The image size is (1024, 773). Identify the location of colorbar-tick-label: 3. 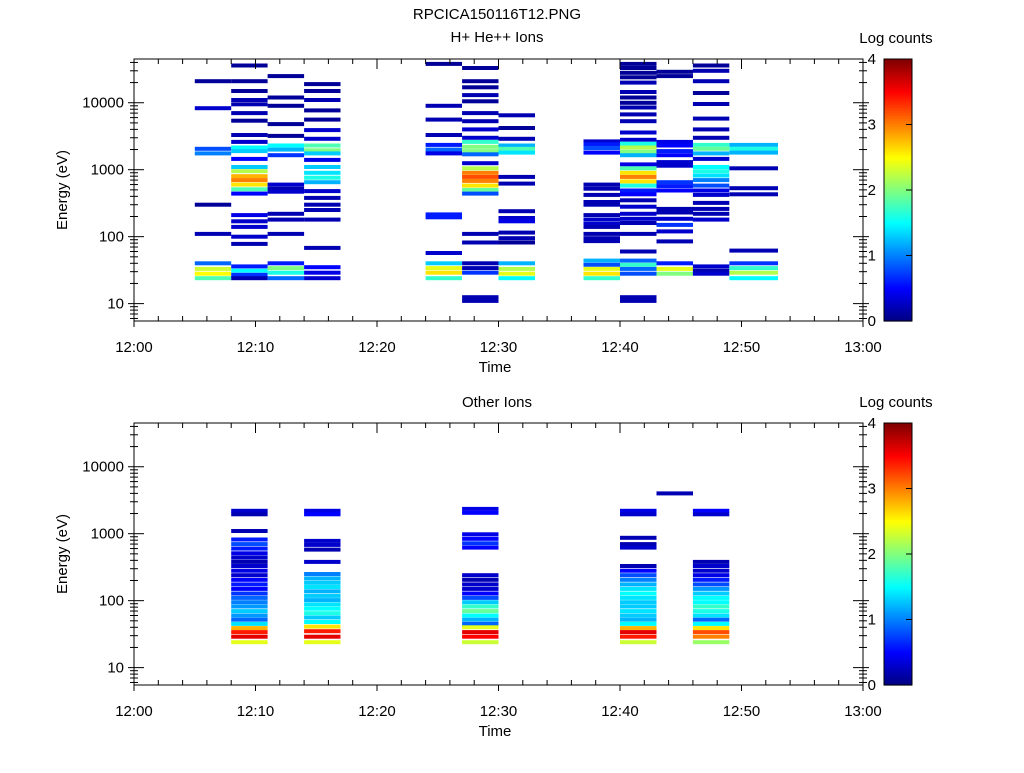
(872, 125).